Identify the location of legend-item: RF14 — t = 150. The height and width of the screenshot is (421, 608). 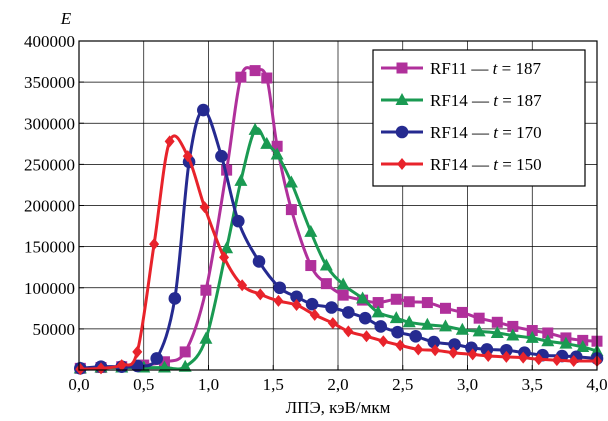
(461, 164).